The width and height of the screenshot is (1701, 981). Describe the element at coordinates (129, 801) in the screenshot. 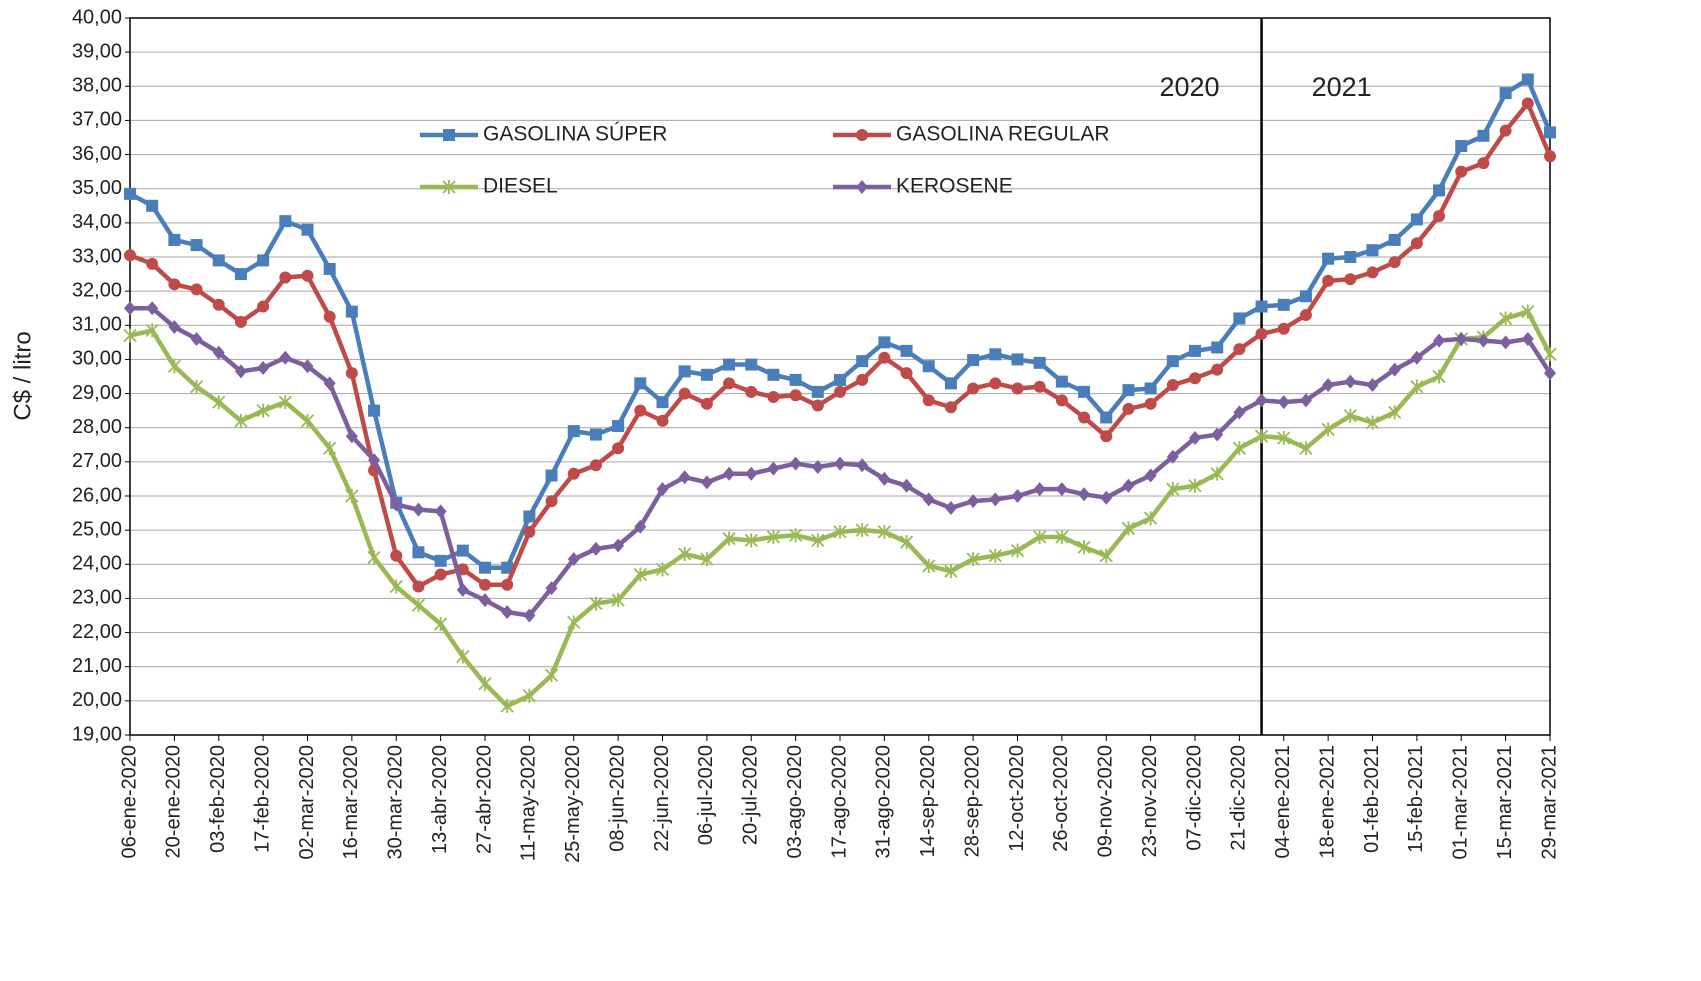

I see `x-tick-label: 06-ene-2020` at that location.